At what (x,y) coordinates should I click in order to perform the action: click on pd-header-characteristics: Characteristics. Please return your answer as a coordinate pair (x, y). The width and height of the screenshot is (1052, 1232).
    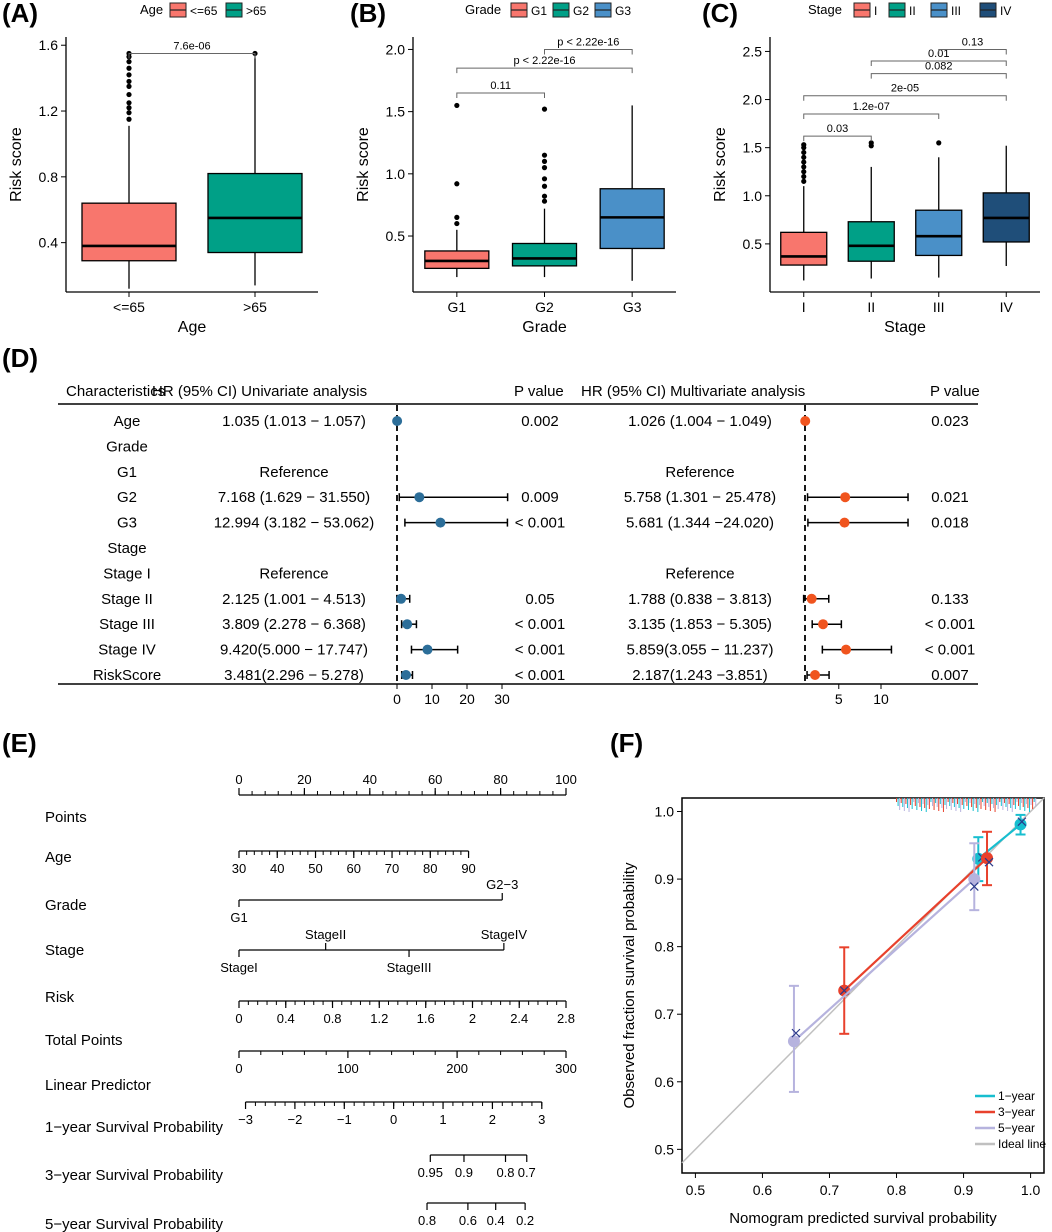
    Looking at the image, I should click on (115, 391).